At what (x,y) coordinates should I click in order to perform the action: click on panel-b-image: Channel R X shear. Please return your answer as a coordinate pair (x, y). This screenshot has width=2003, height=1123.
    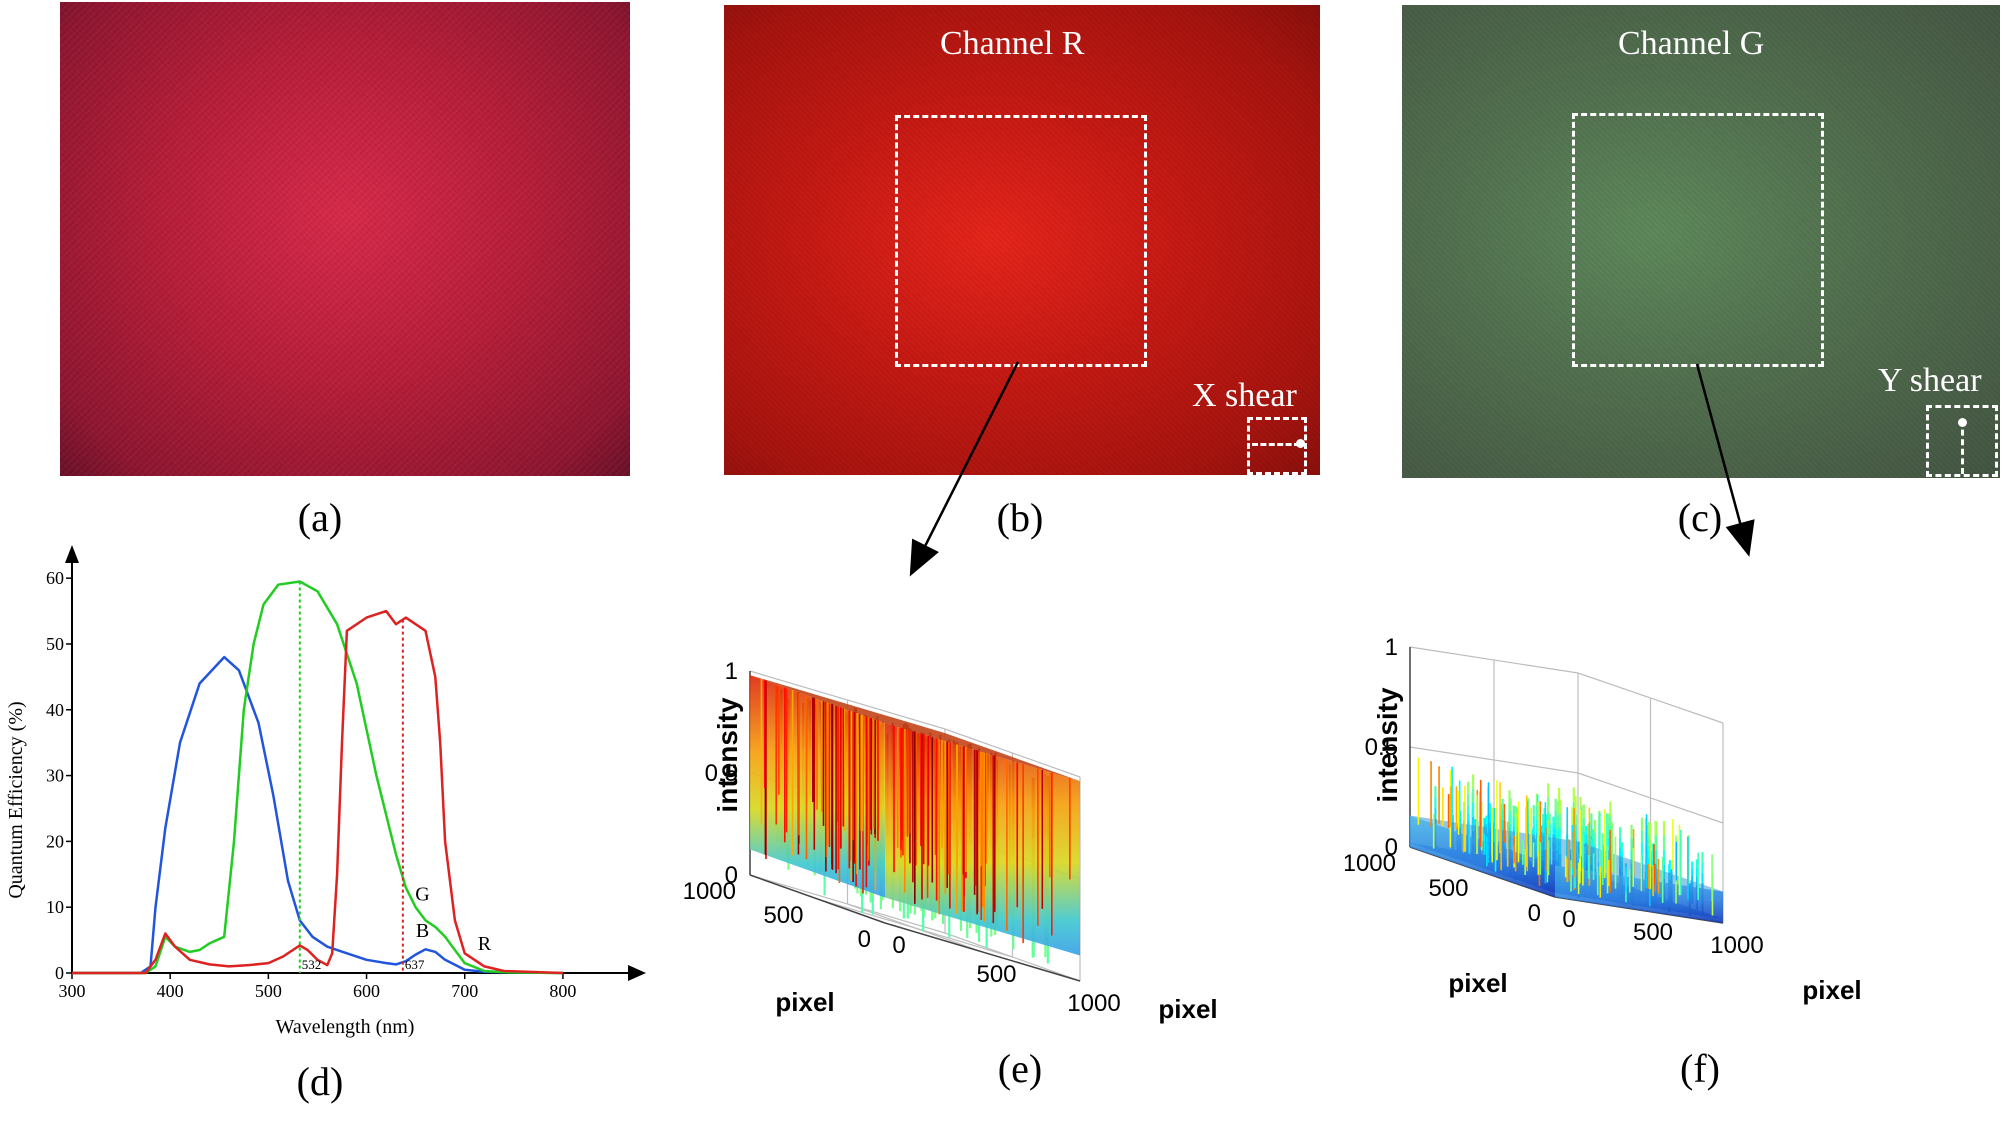
    Looking at the image, I should click on (1022, 240).